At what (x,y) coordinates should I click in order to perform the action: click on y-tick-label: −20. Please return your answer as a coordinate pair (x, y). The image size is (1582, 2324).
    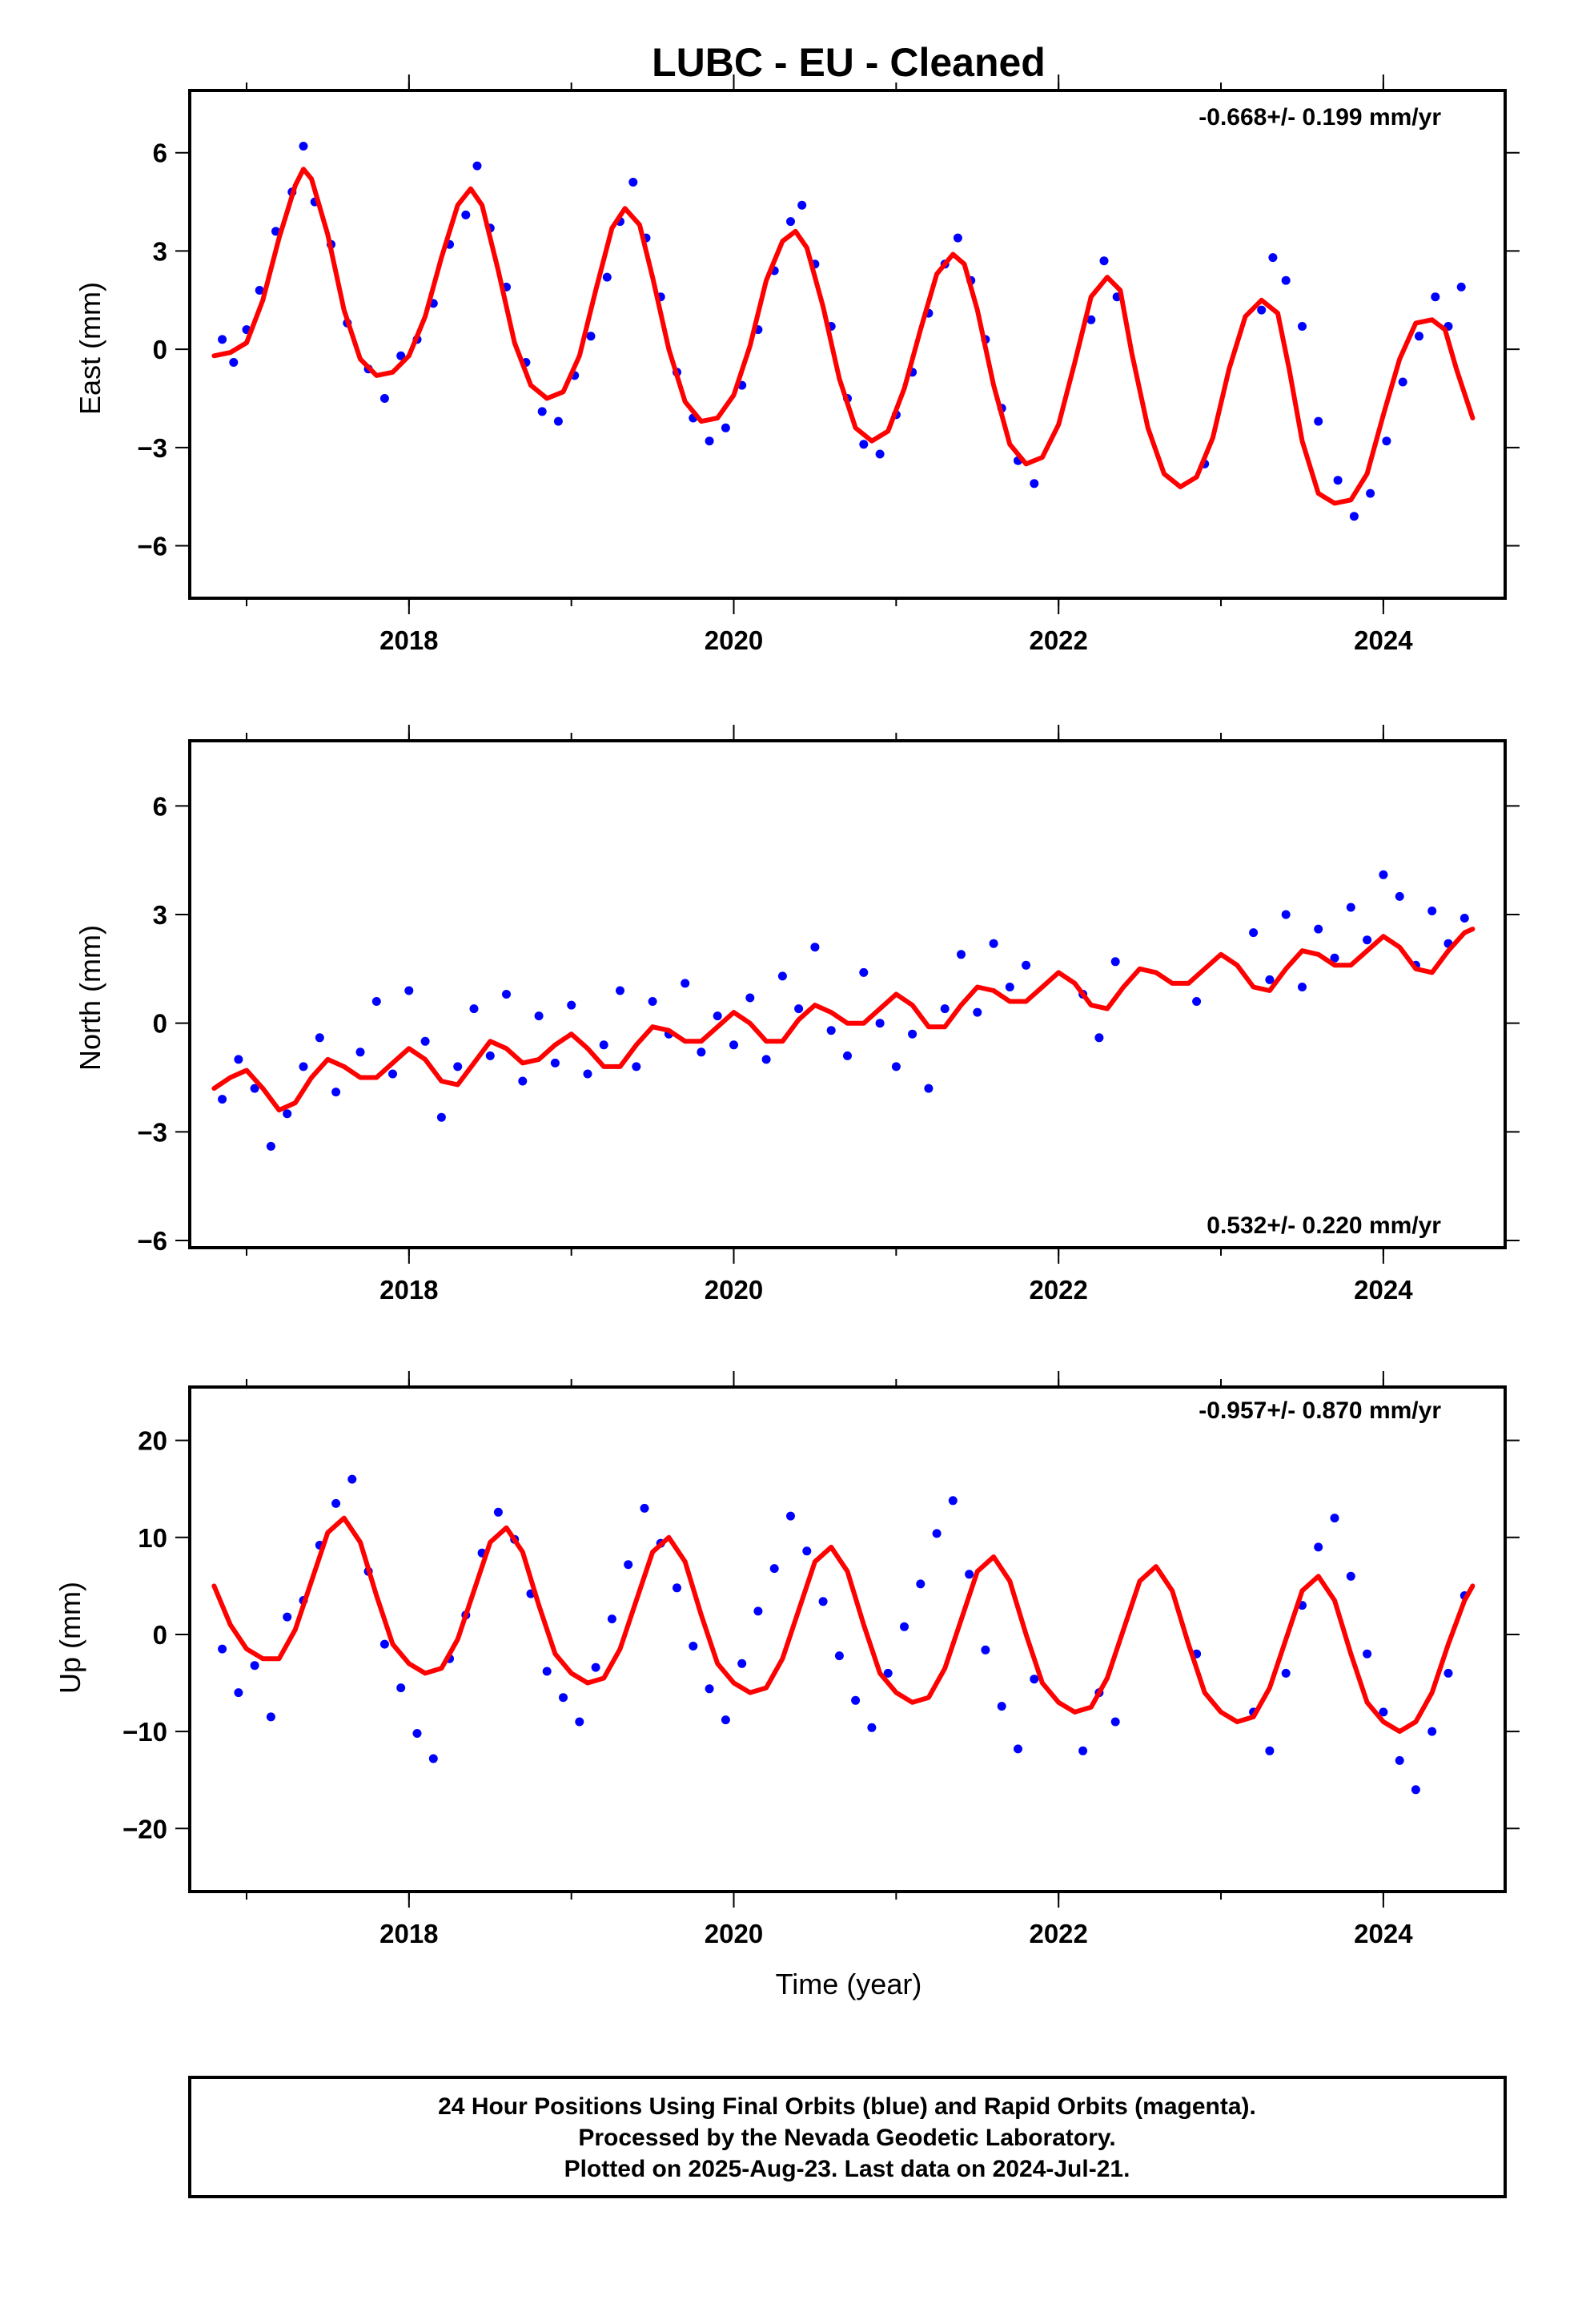
    Looking at the image, I should click on (144, 1829).